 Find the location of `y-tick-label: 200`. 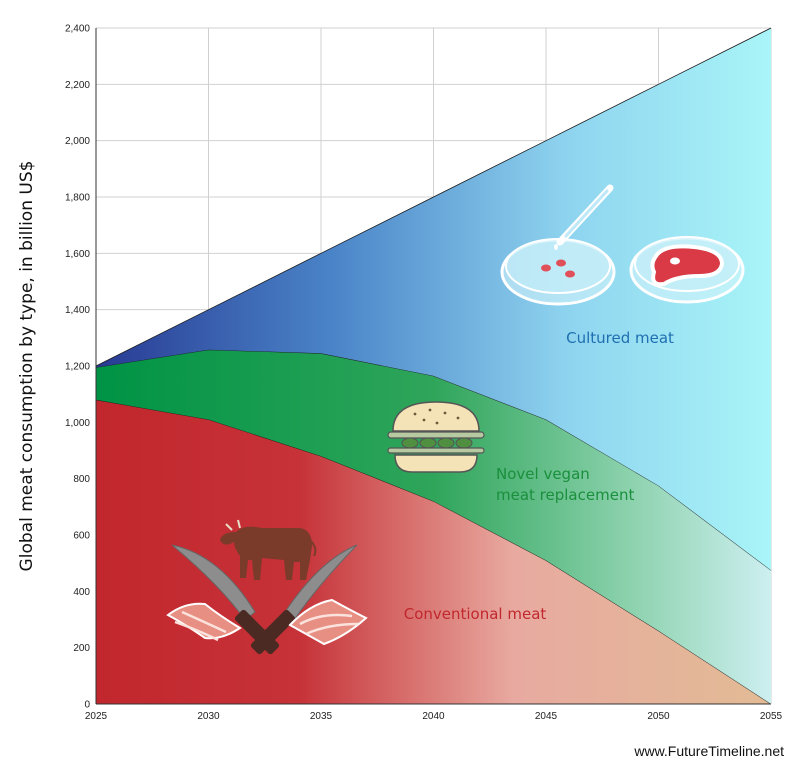

y-tick-label: 200 is located at coordinates (81, 648).